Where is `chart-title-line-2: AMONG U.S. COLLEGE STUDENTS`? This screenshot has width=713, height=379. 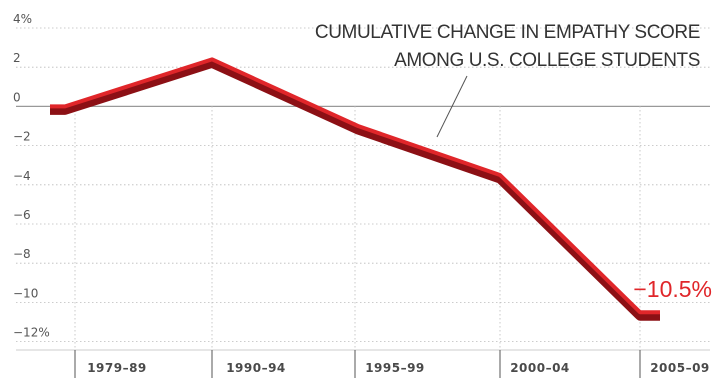 chart-title-line-2: AMONG U.S. COLLEGE STUDENTS is located at coordinates (547, 60).